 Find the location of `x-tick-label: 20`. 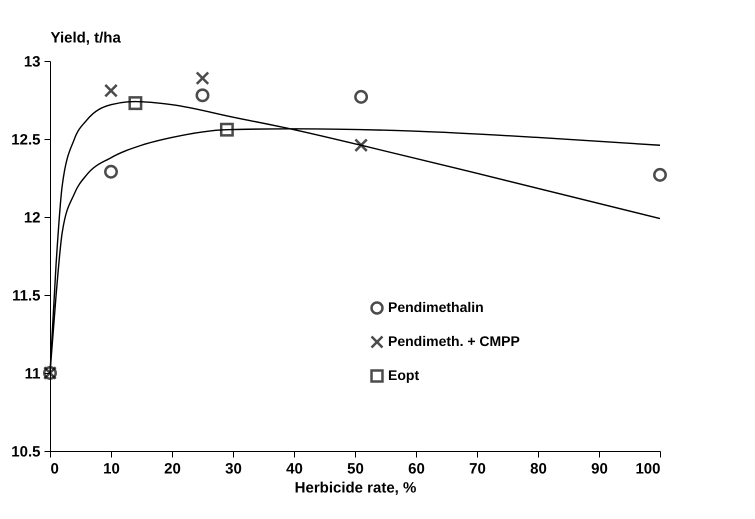

x-tick-label: 20 is located at coordinates (172, 469).